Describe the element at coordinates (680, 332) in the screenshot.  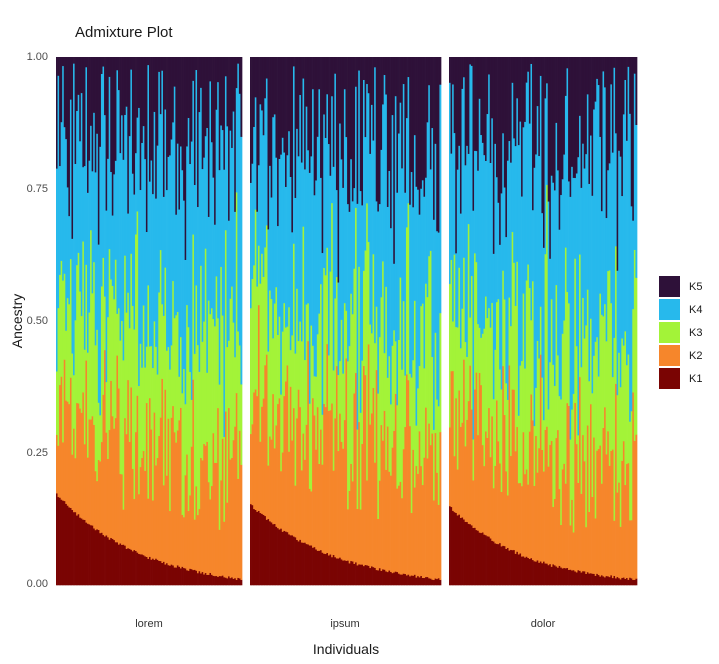
I see `legend: K5 K4 K3 K2 K1` at that location.